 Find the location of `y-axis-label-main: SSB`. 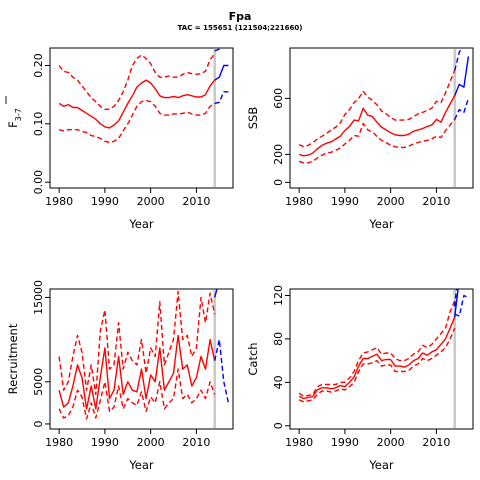

y-axis-label-main: SSB is located at coordinates (253, 118).